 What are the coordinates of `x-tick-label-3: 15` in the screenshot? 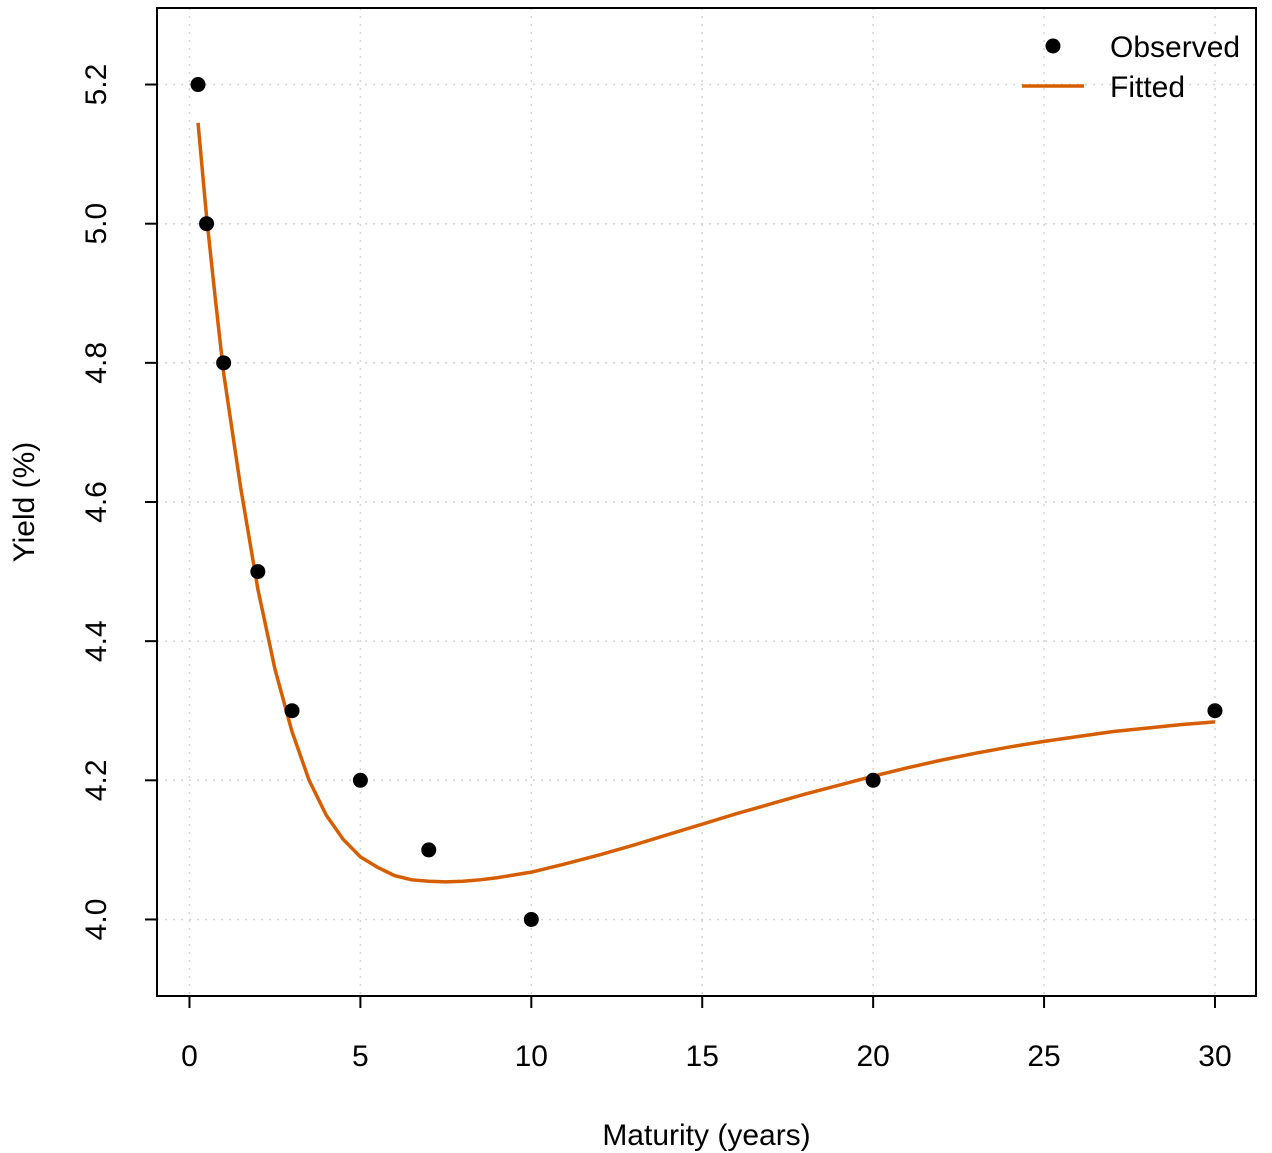 It's located at (702, 1056).